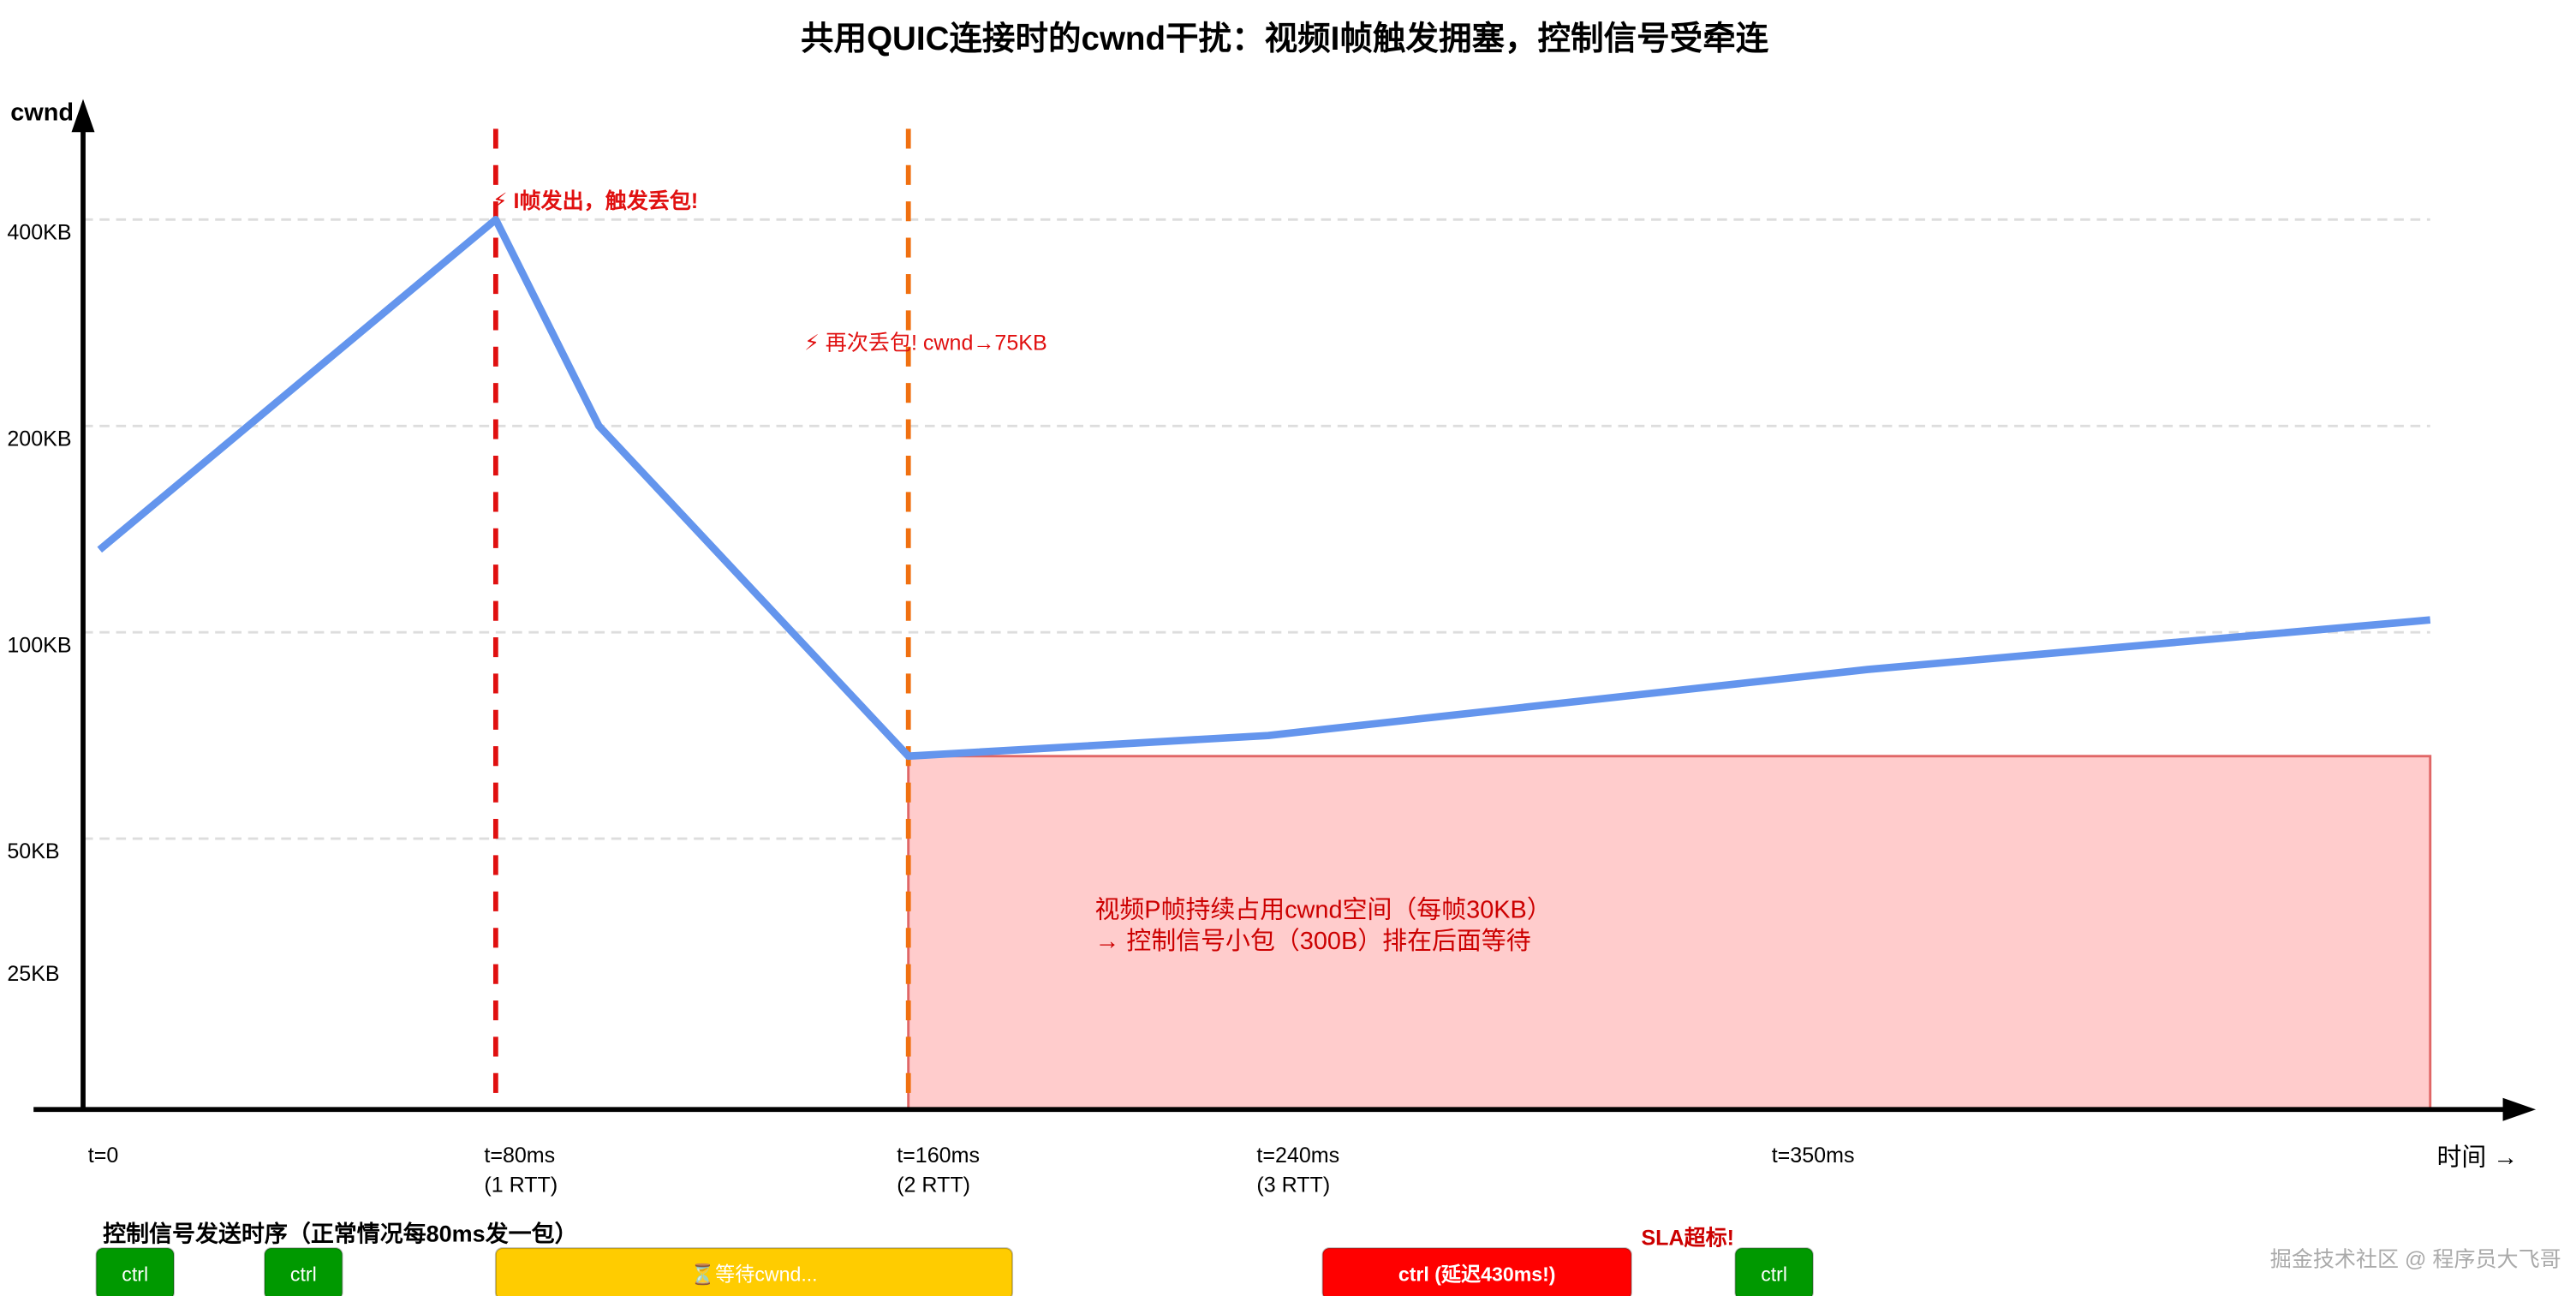 This screenshot has width=2576, height=1296. Describe the element at coordinates (595, 200) in the screenshot. I see `loss-annotation: ⚡ I帧发出，触发丢包!` at that location.